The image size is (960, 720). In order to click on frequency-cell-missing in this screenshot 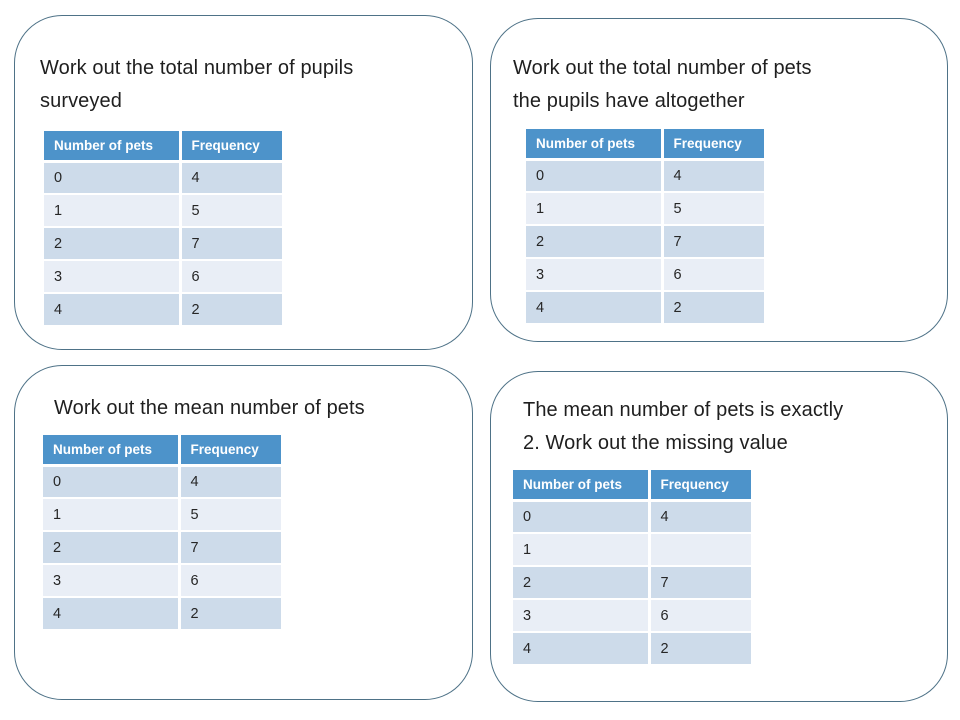, I will do `click(700, 550)`.